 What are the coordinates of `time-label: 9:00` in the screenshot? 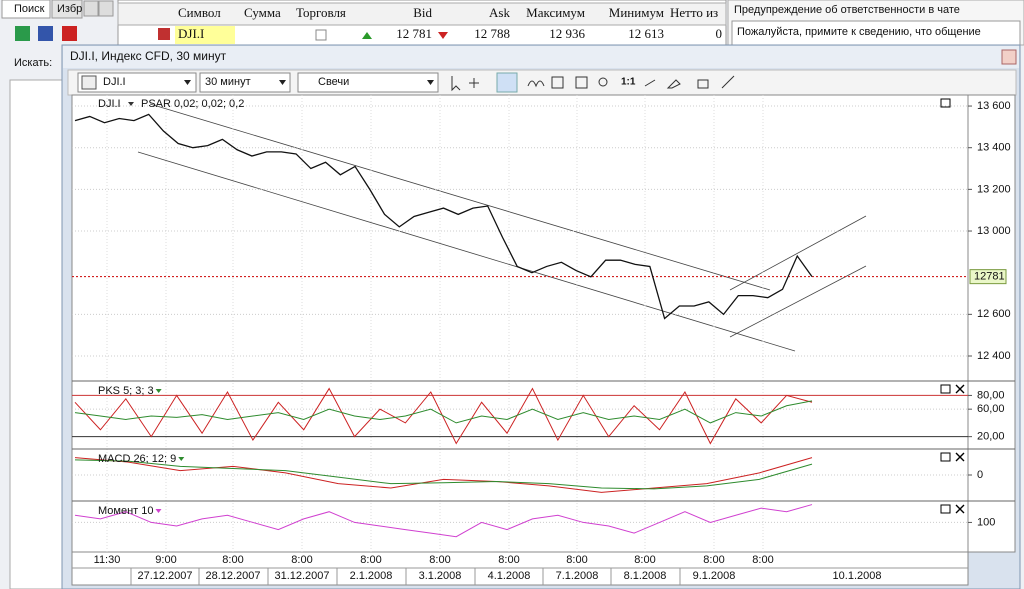 It's located at (165, 560).